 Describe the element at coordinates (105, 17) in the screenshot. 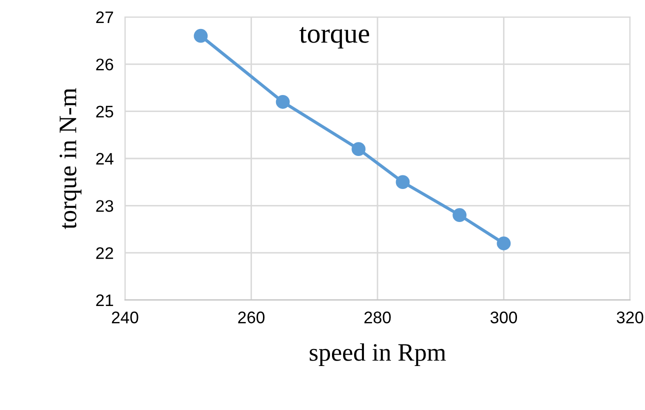

I see `y-tick-label: 27` at that location.